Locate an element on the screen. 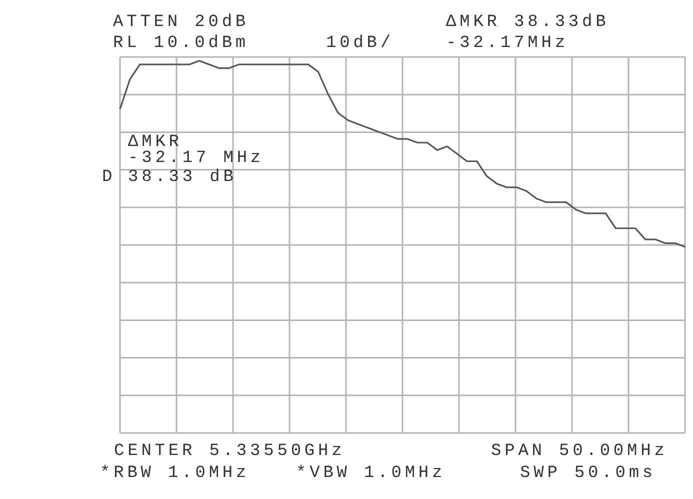 The image size is (693, 499). text: RL 10.0dBm is located at coordinates (181, 43).